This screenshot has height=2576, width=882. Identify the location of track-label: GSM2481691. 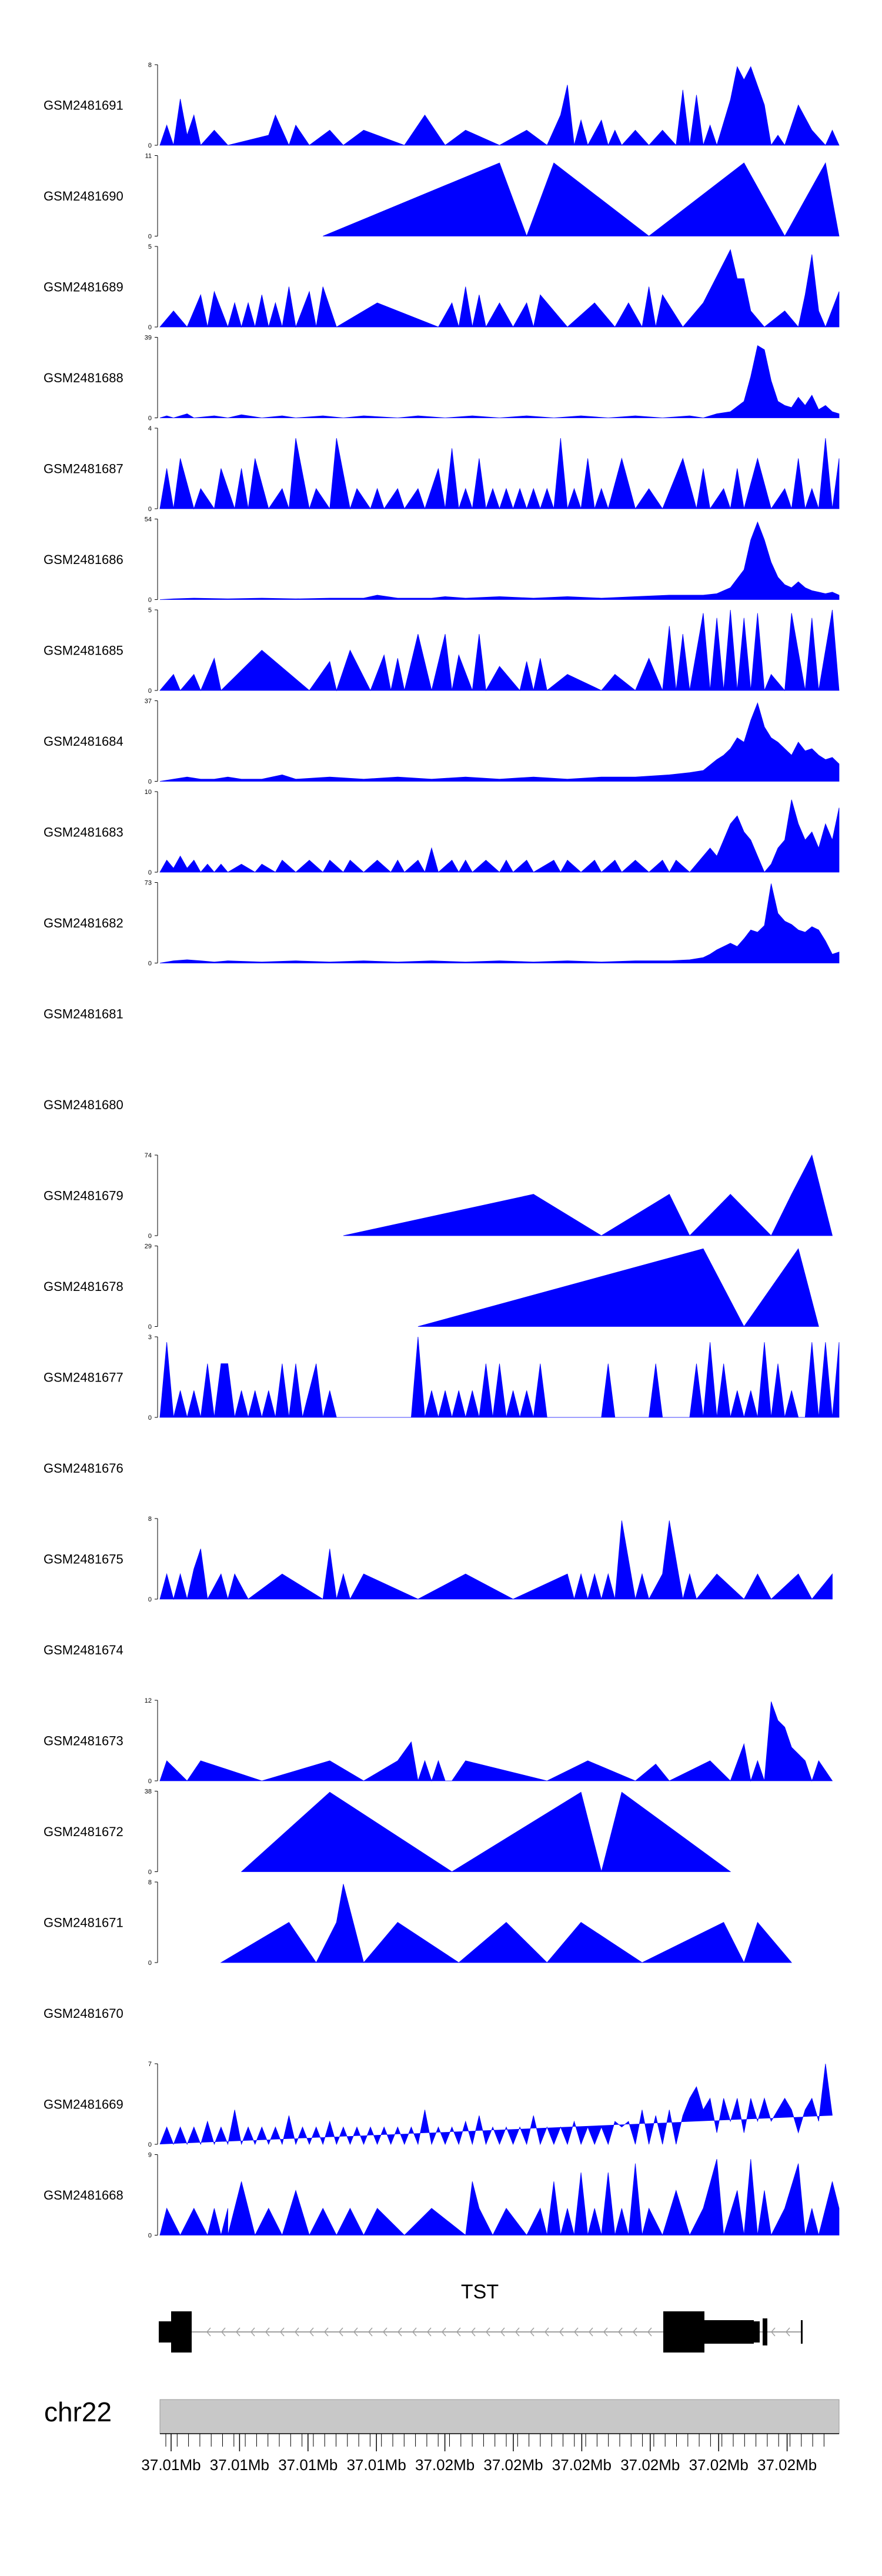
(83, 105).